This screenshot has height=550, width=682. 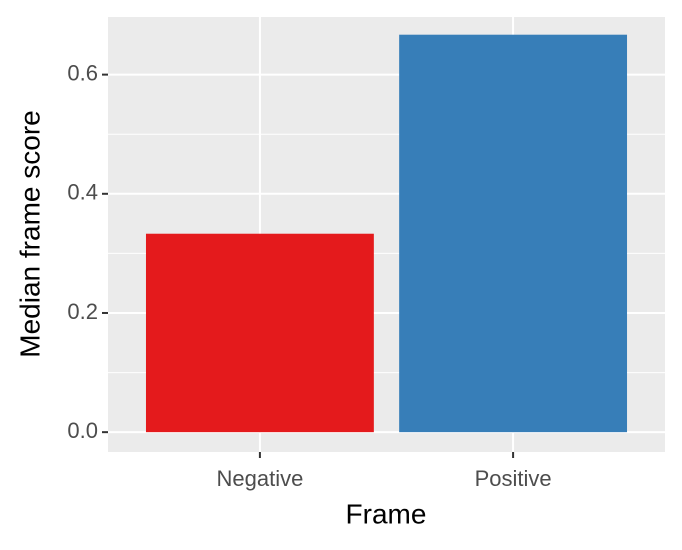 What do you see at coordinates (82, 311) in the screenshot?
I see `y-tick-label: 0.2` at bounding box center [82, 311].